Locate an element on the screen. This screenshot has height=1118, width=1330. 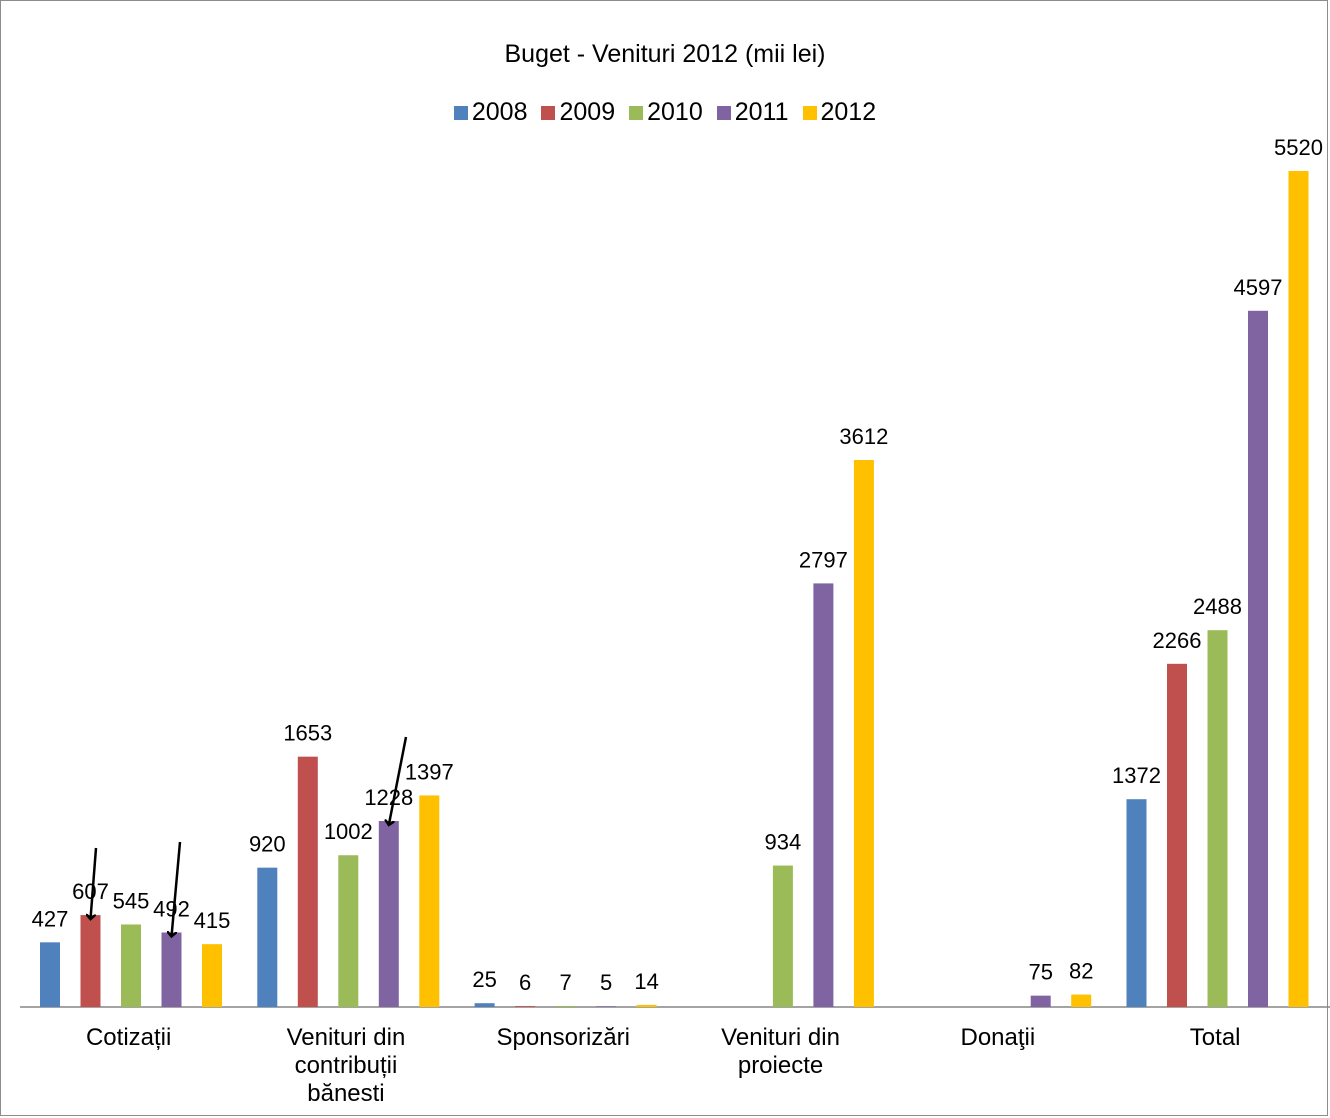
bar-2012-cat0 is located at coordinates (212, 975).